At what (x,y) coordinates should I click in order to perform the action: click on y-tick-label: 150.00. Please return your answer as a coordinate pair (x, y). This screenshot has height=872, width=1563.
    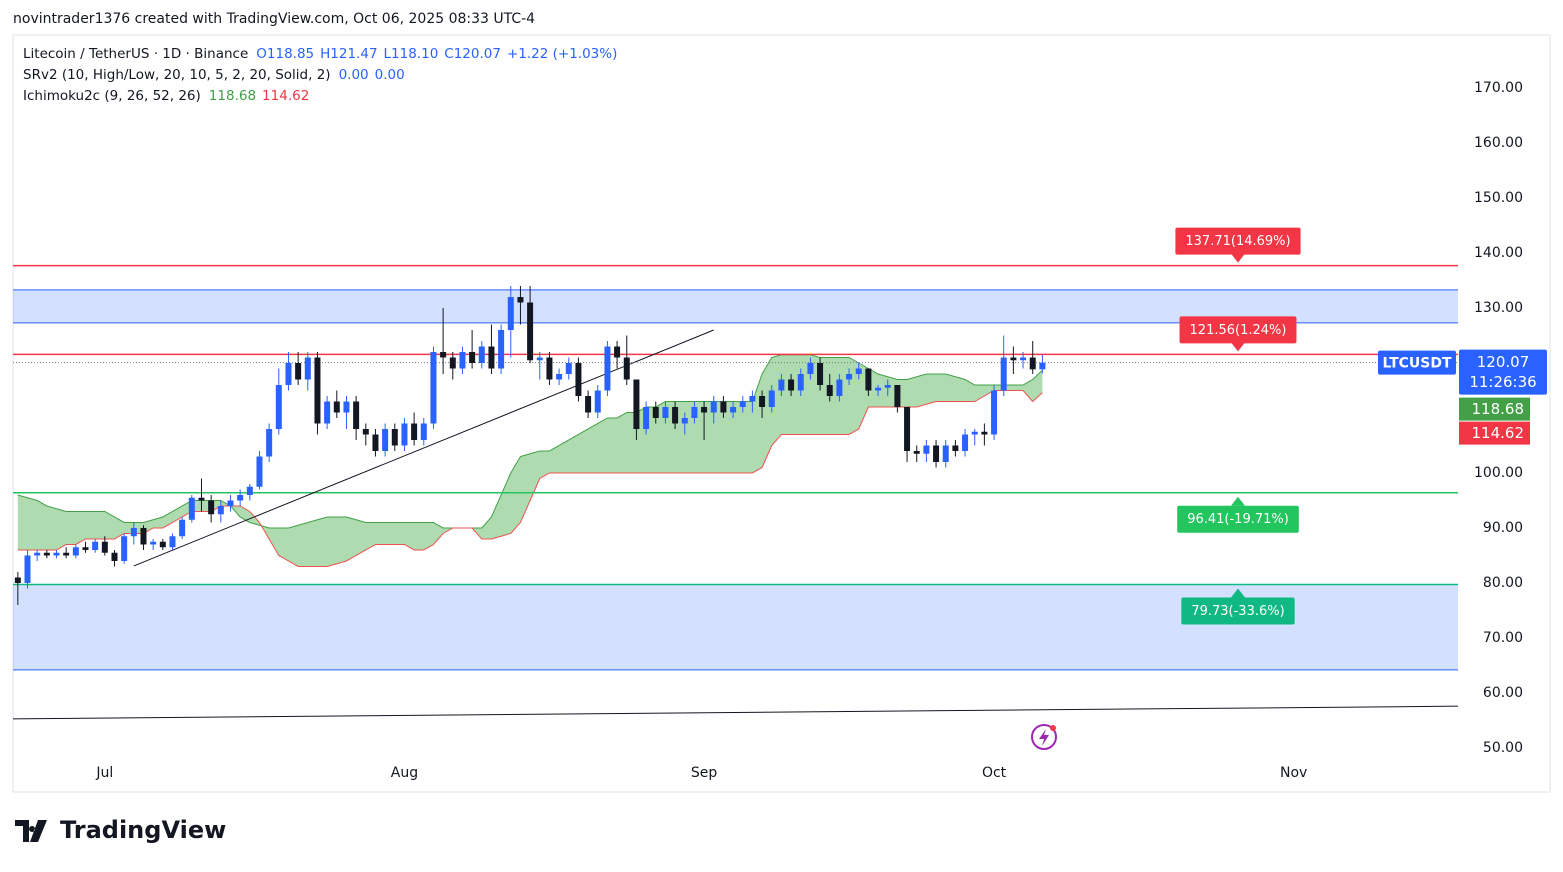
    Looking at the image, I should click on (1498, 198).